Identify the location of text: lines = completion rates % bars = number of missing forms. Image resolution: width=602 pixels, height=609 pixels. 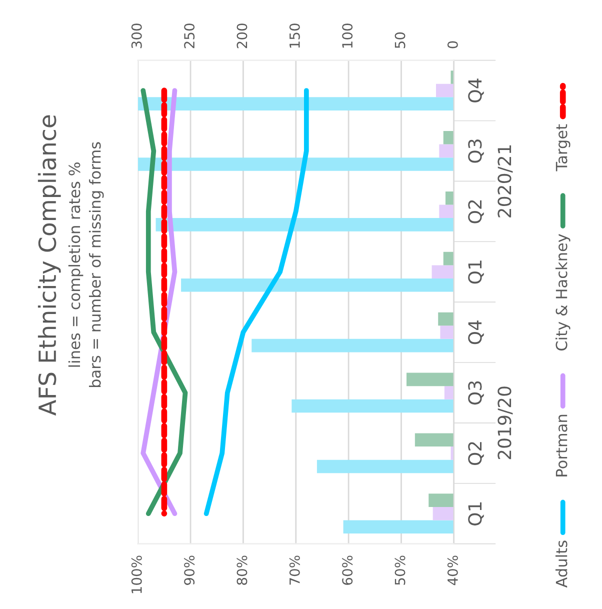
(86, 265).